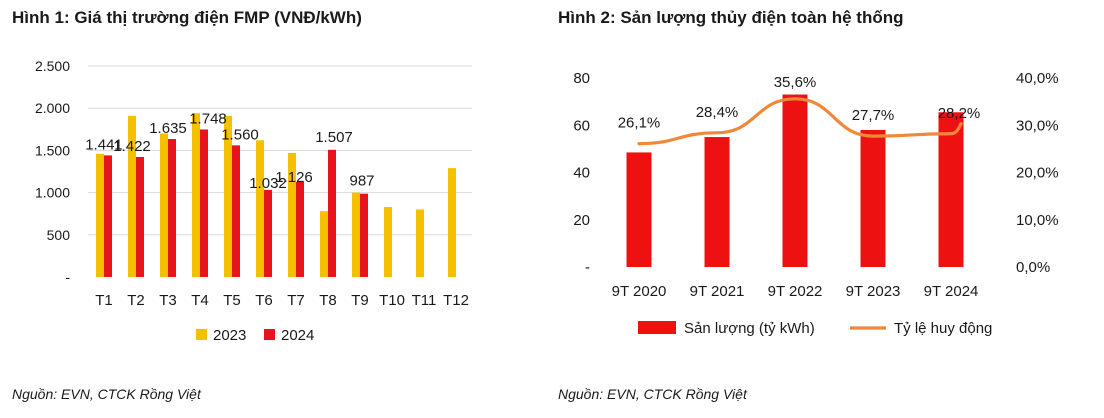 The width and height of the screenshot is (1104, 418). Describe the element at coordinates (334, 137) in the screenshot. I see `data-label: 1.507` at that location.